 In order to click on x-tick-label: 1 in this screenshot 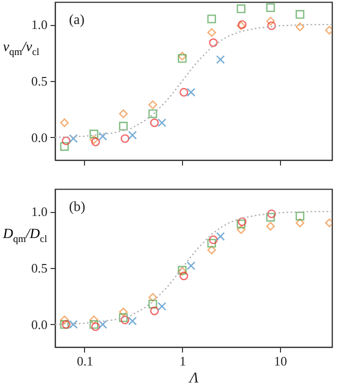, I will do `click(182, 361)`.